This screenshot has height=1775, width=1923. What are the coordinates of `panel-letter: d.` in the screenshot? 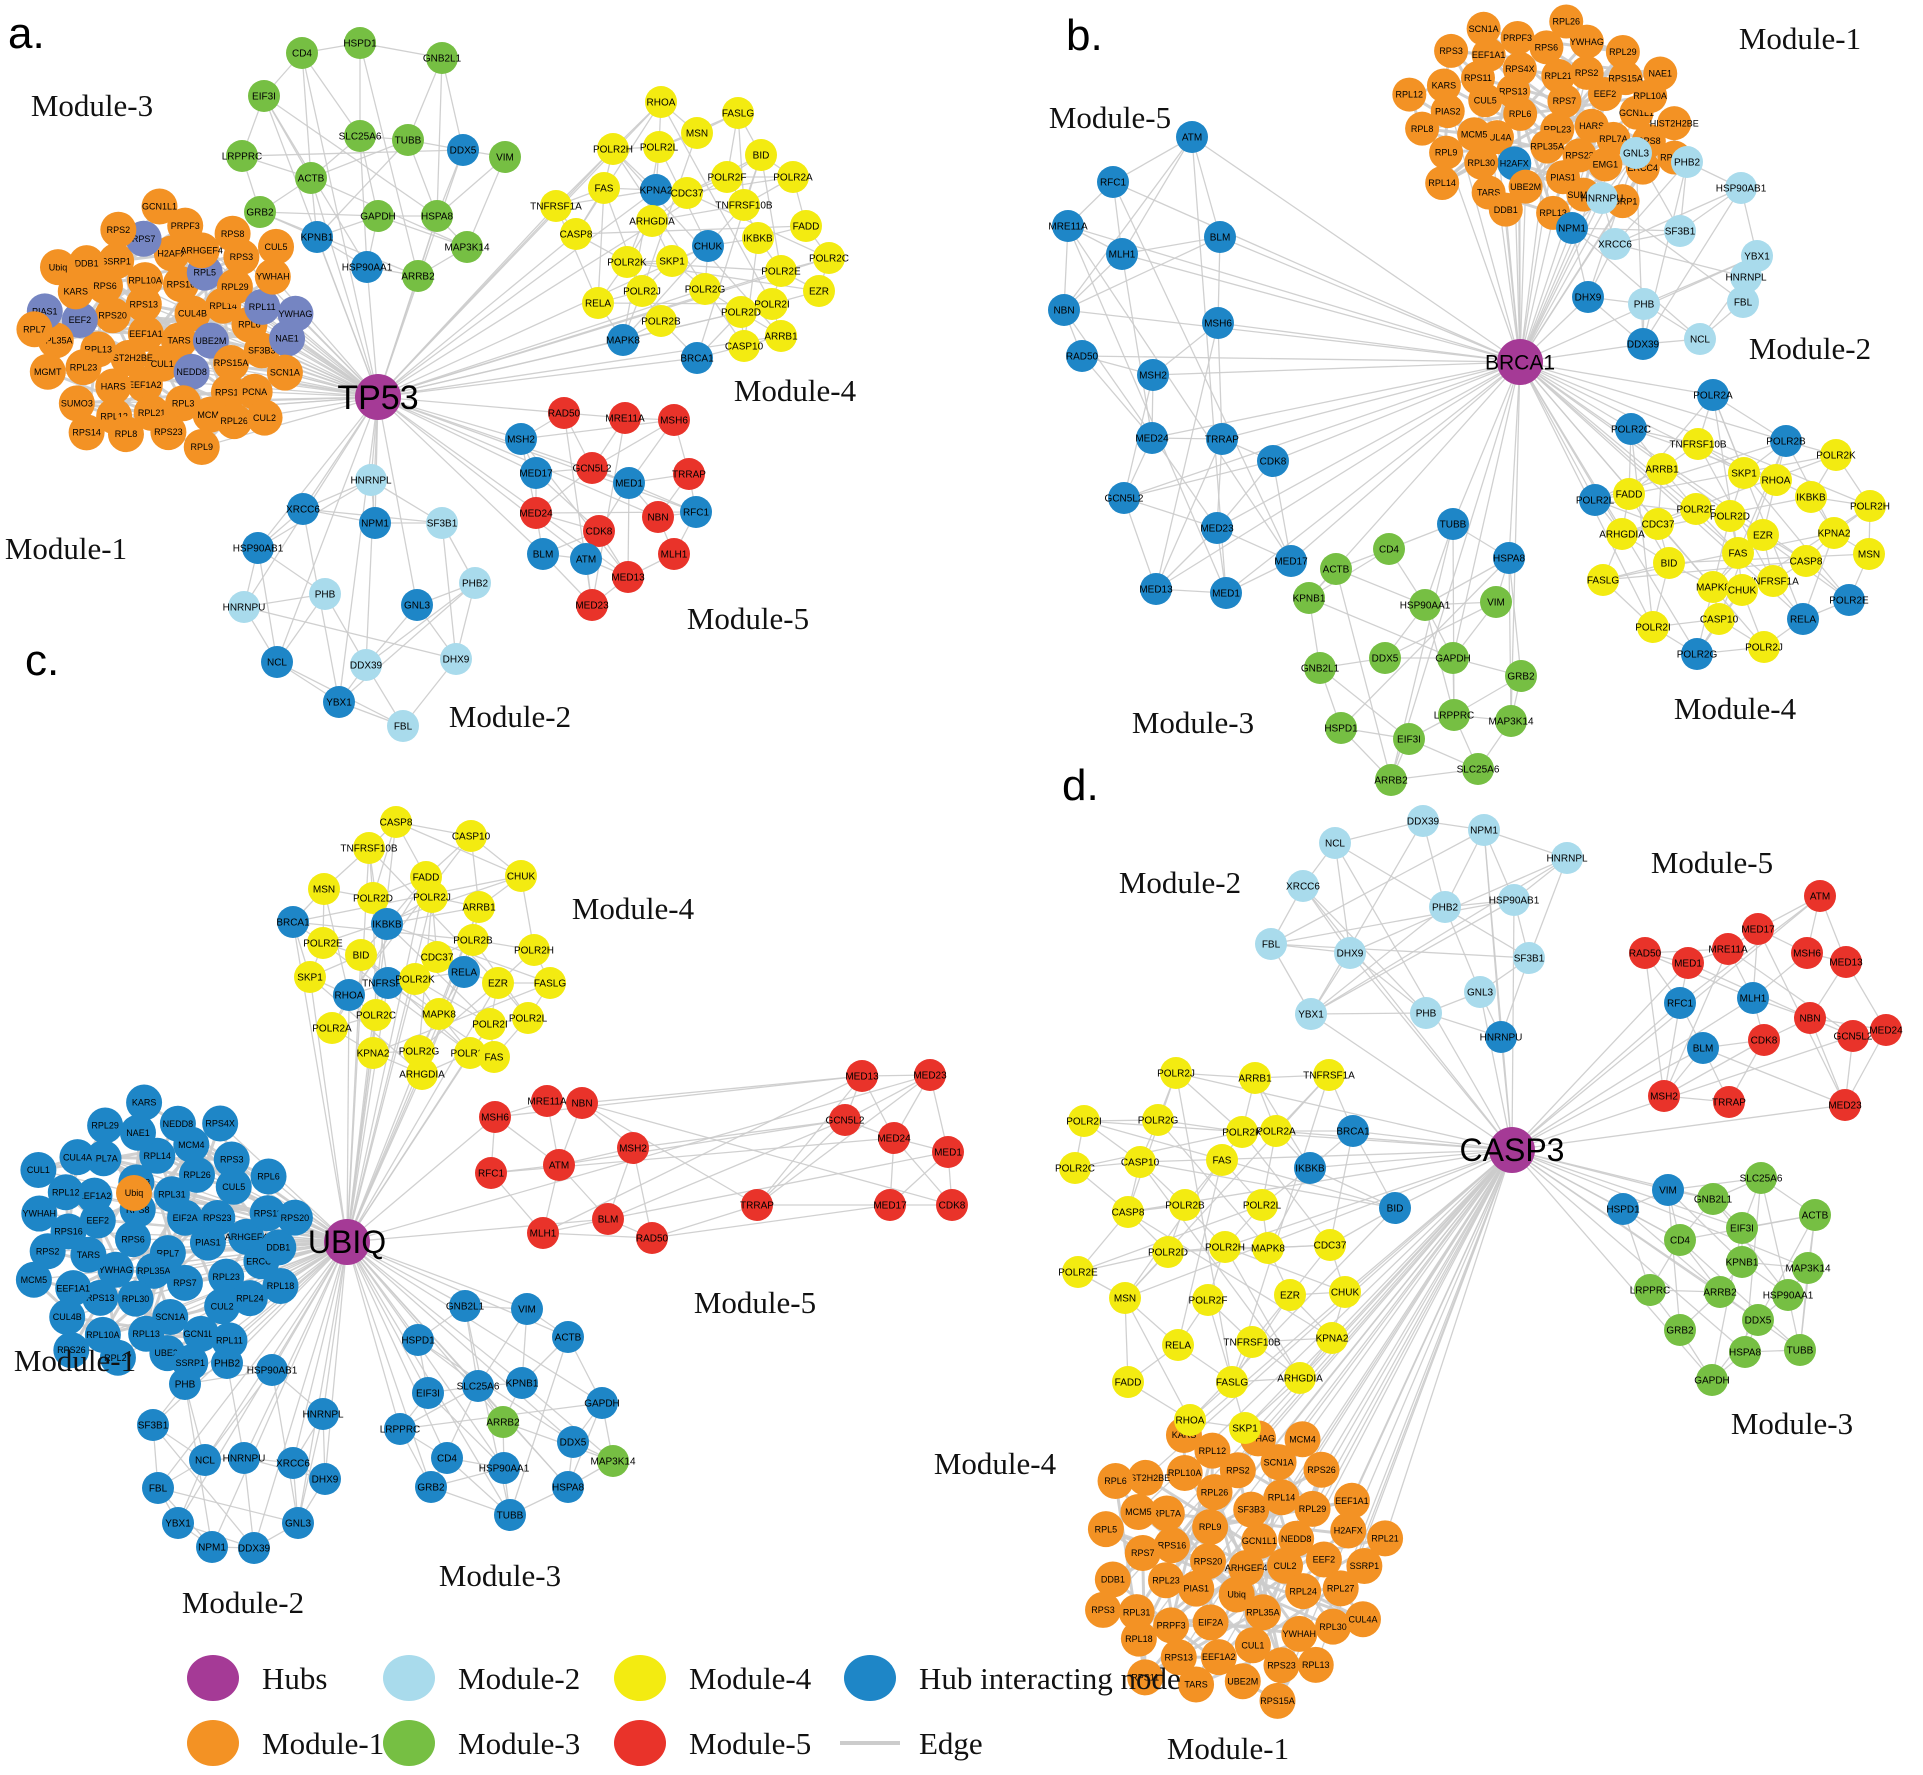 It's located at (1080, 785).